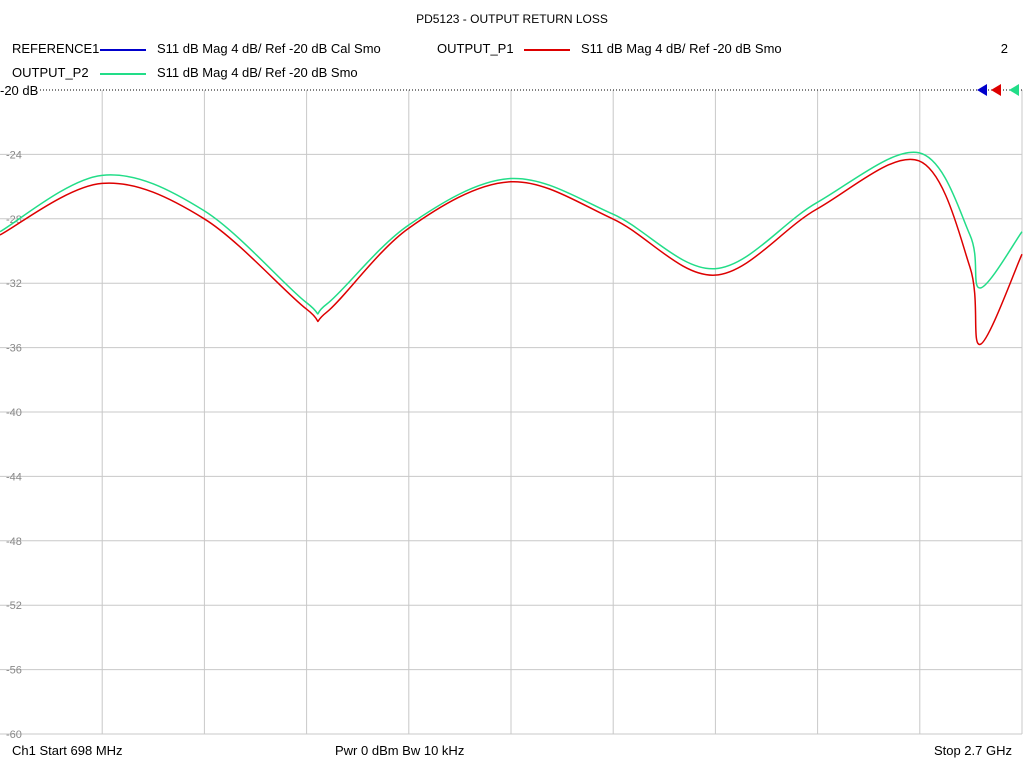 This screenshot has width=1024, height=768. What do you see at coordinates (67, 750) in the screenshot?
I see `footer-start: Ch1 Start 698 MHz` at bounding box center [67, 750].